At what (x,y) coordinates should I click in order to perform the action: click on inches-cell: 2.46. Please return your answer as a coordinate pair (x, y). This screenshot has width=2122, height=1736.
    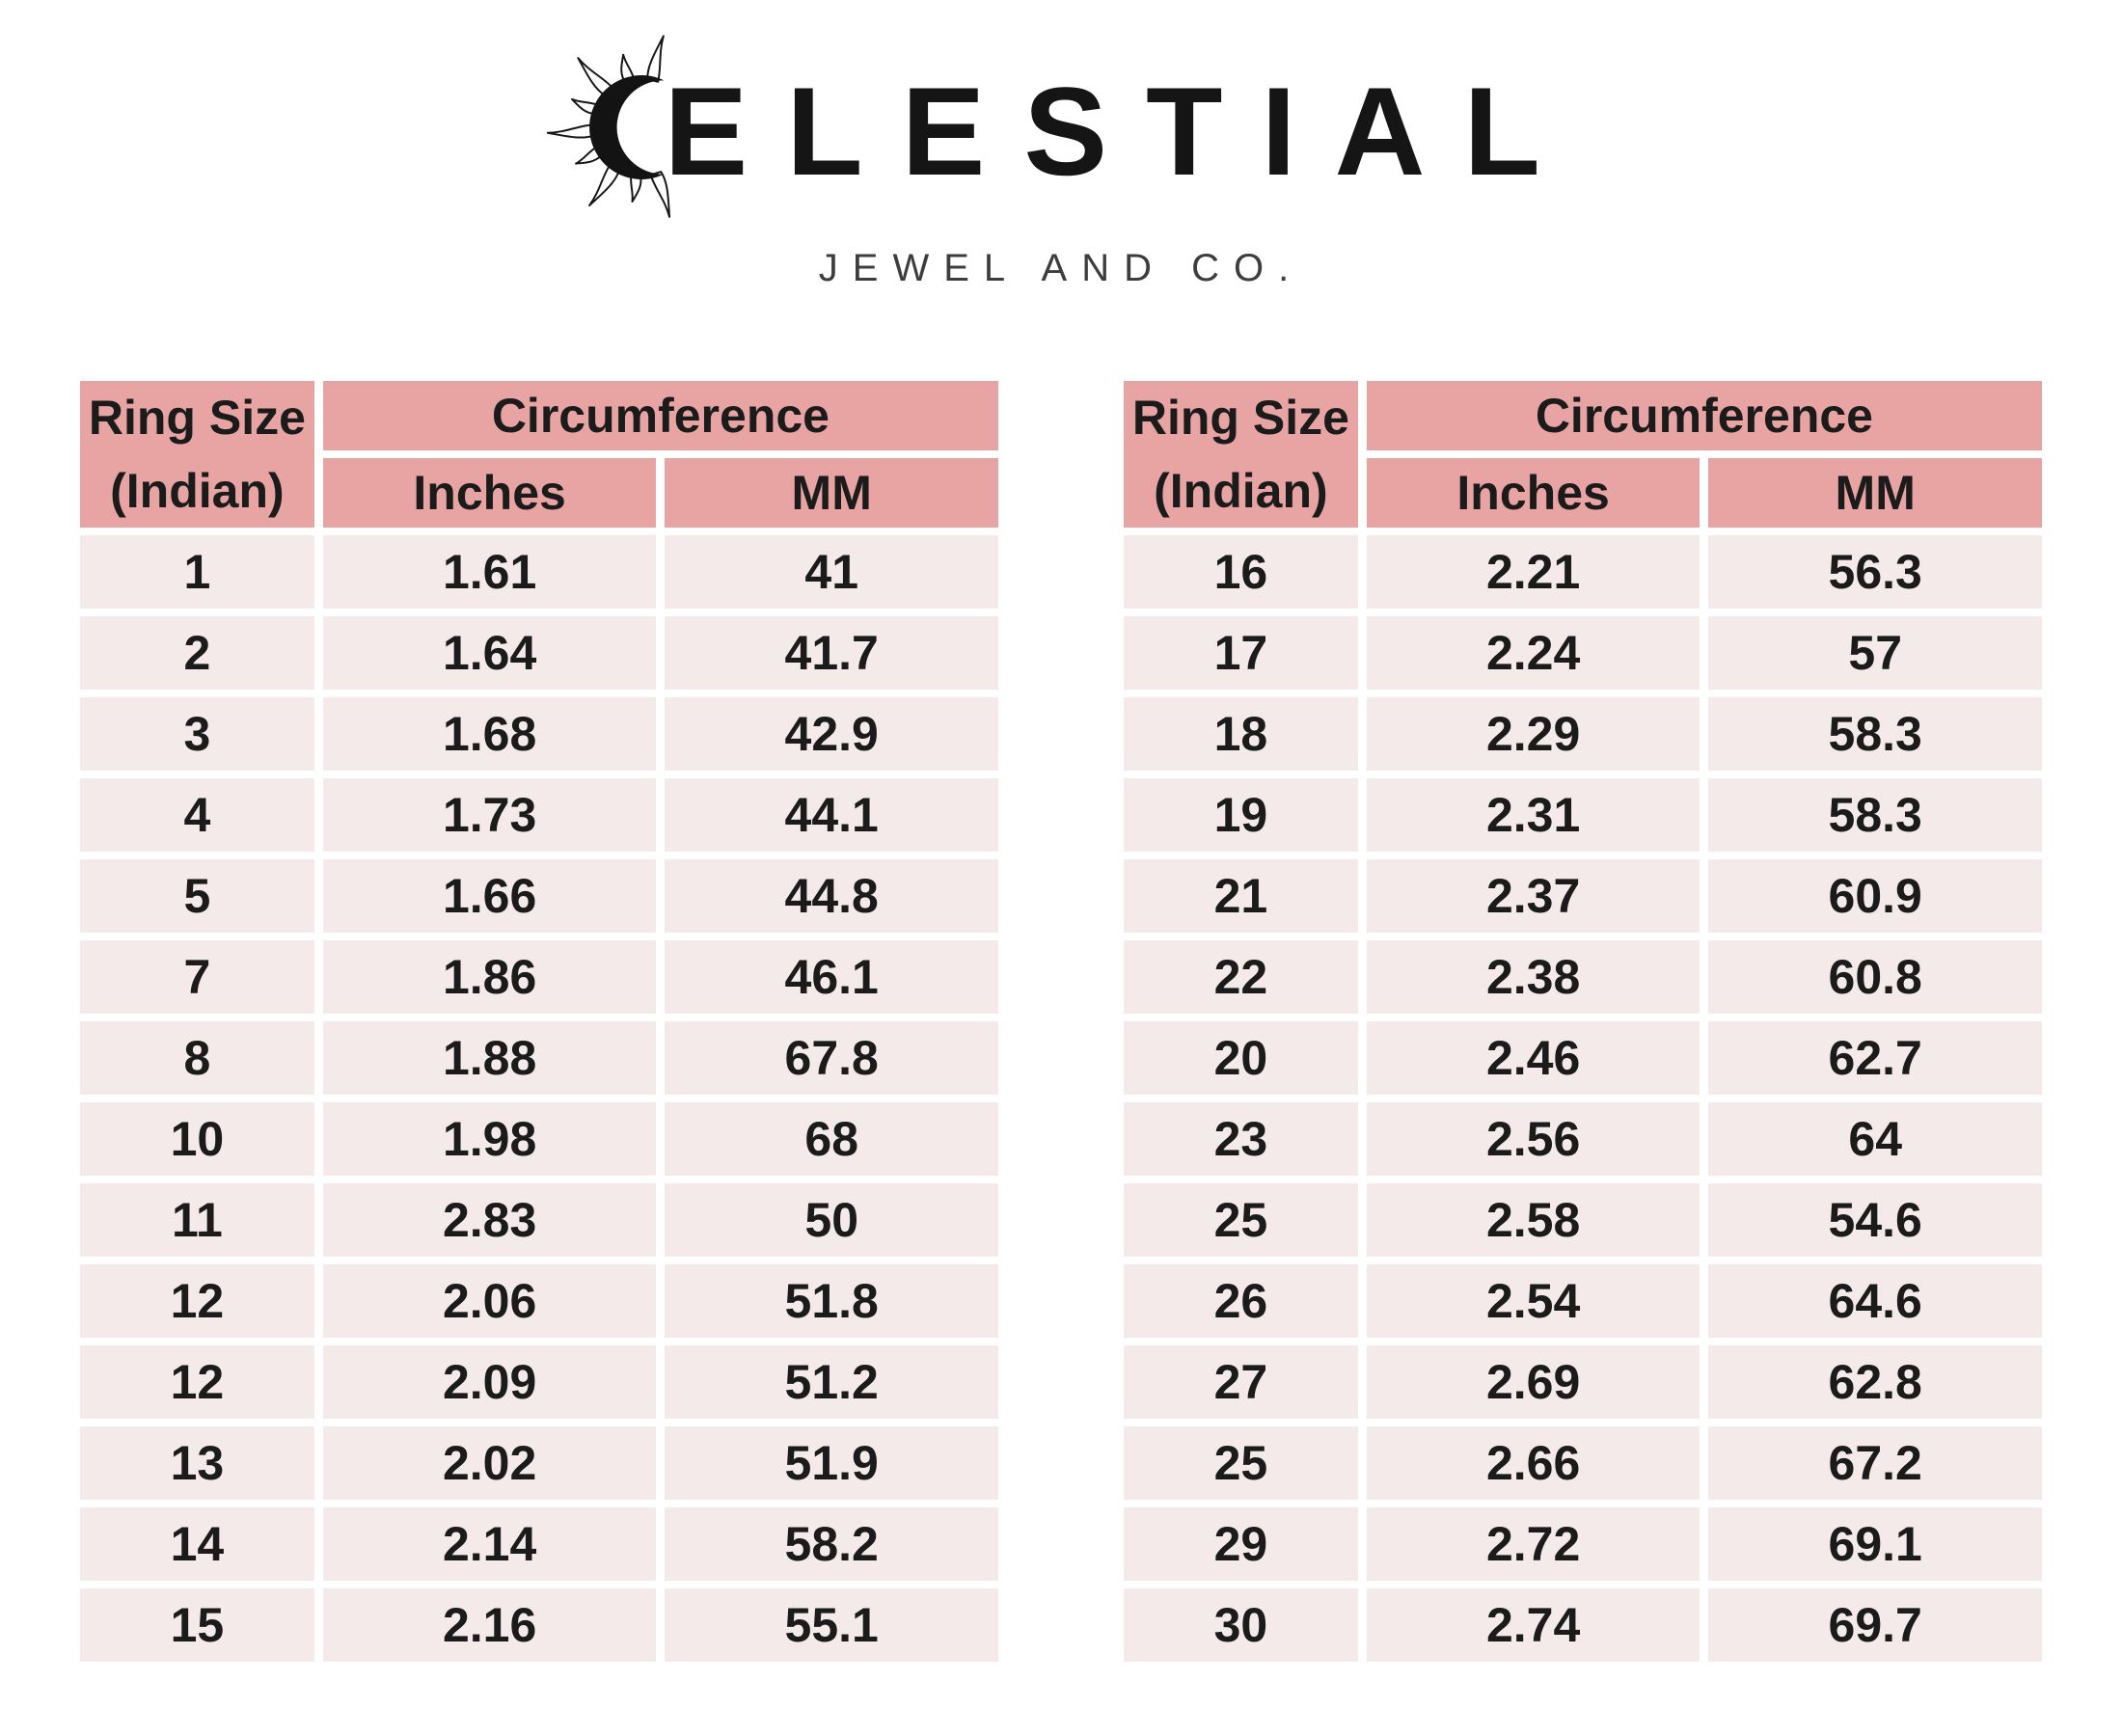
    Looking at the image, I should click on (1533, 1058).